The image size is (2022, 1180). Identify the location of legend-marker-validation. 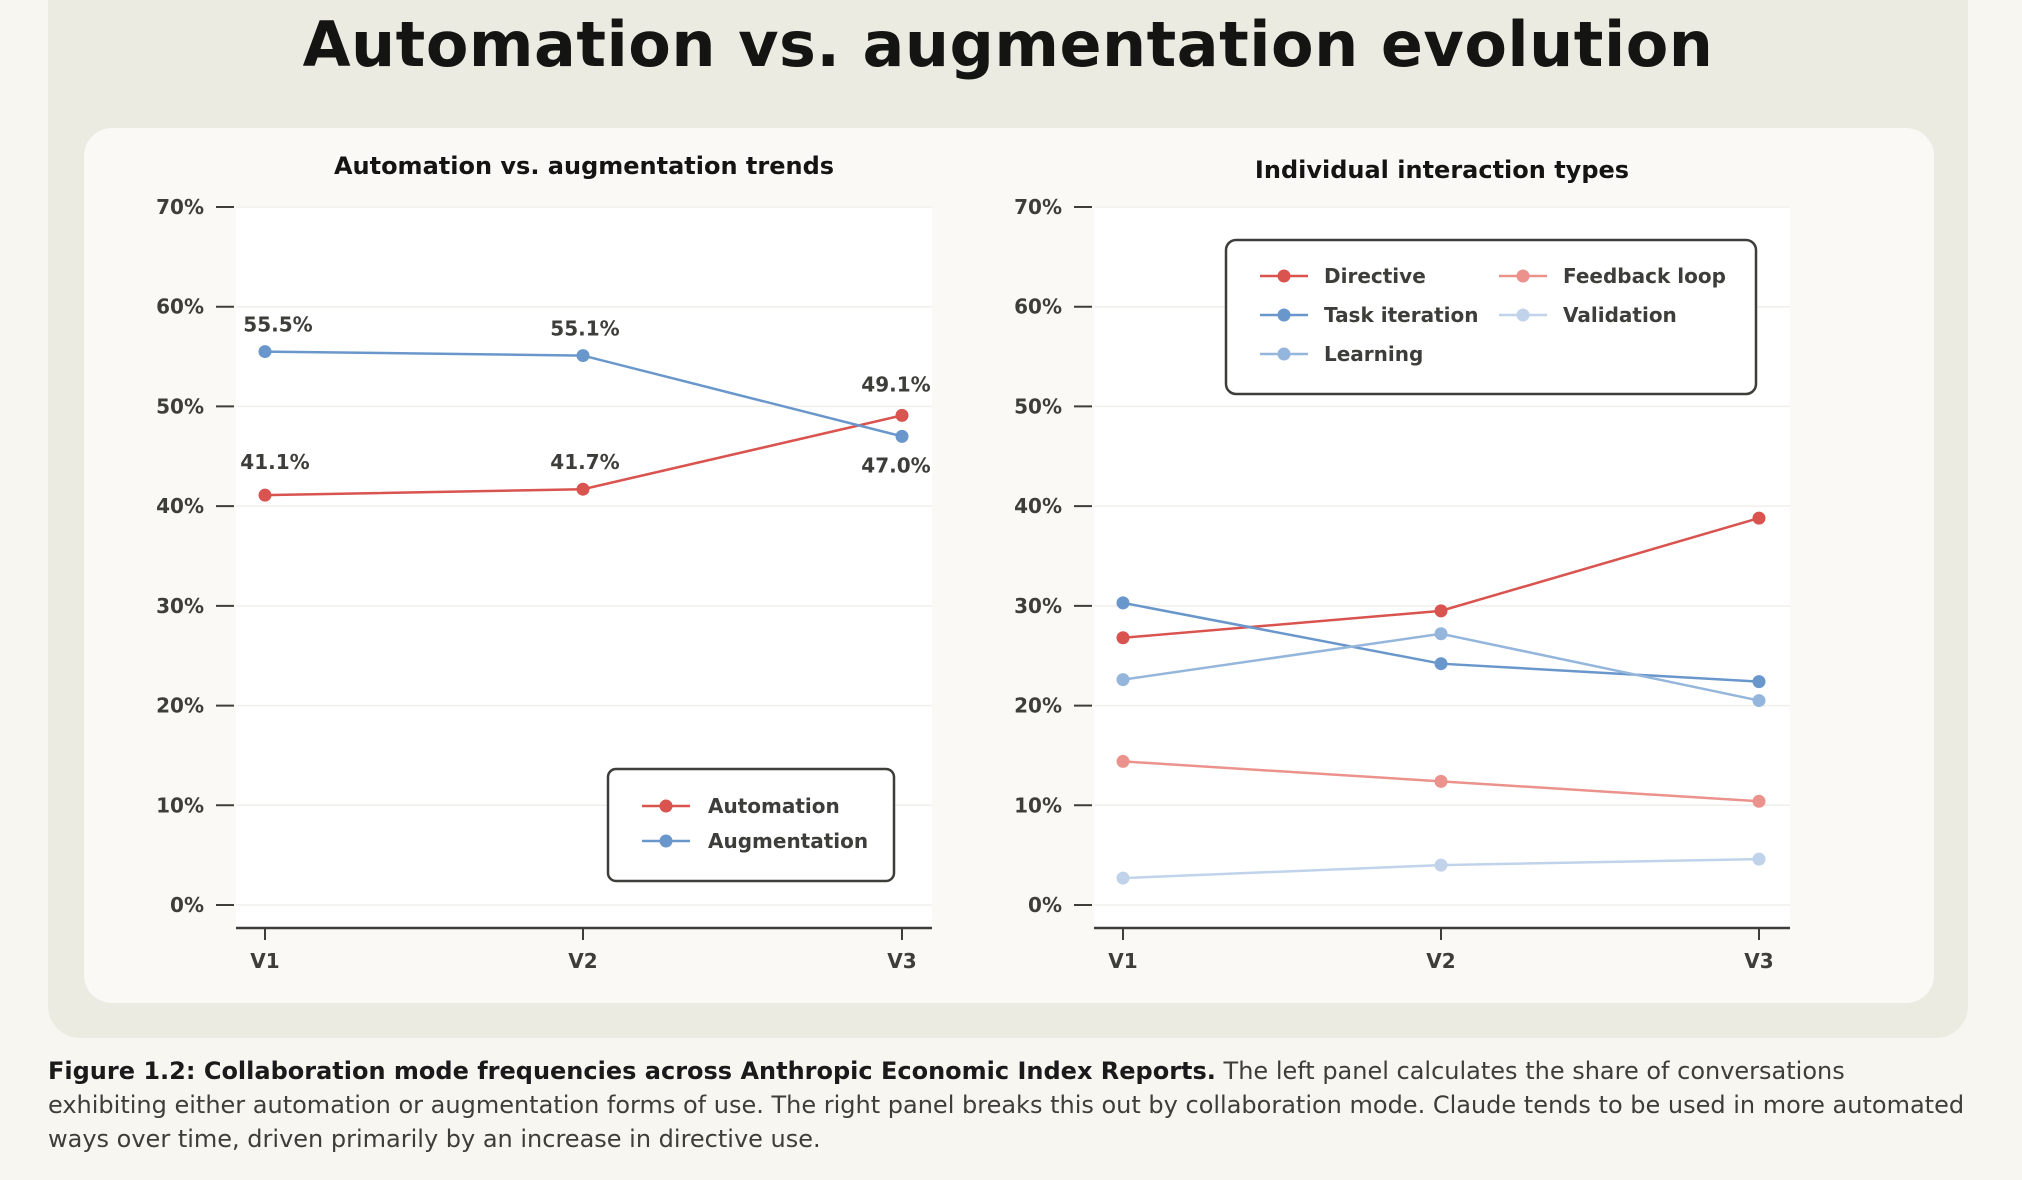
(1523, 315).